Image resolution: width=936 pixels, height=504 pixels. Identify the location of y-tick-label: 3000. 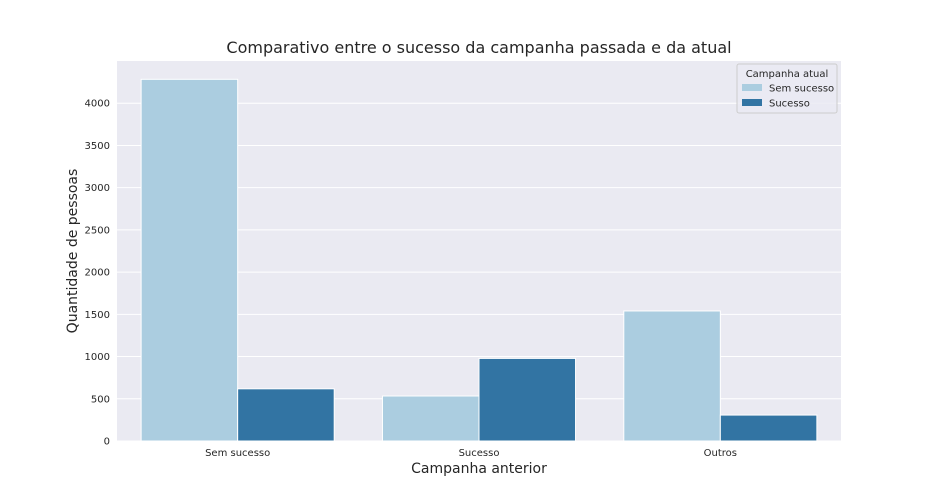
(97, 188).